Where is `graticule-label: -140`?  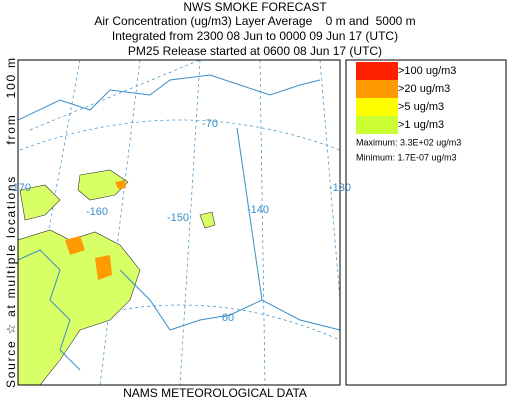
graticule-label: -140 is located at coordinates (258, 210).